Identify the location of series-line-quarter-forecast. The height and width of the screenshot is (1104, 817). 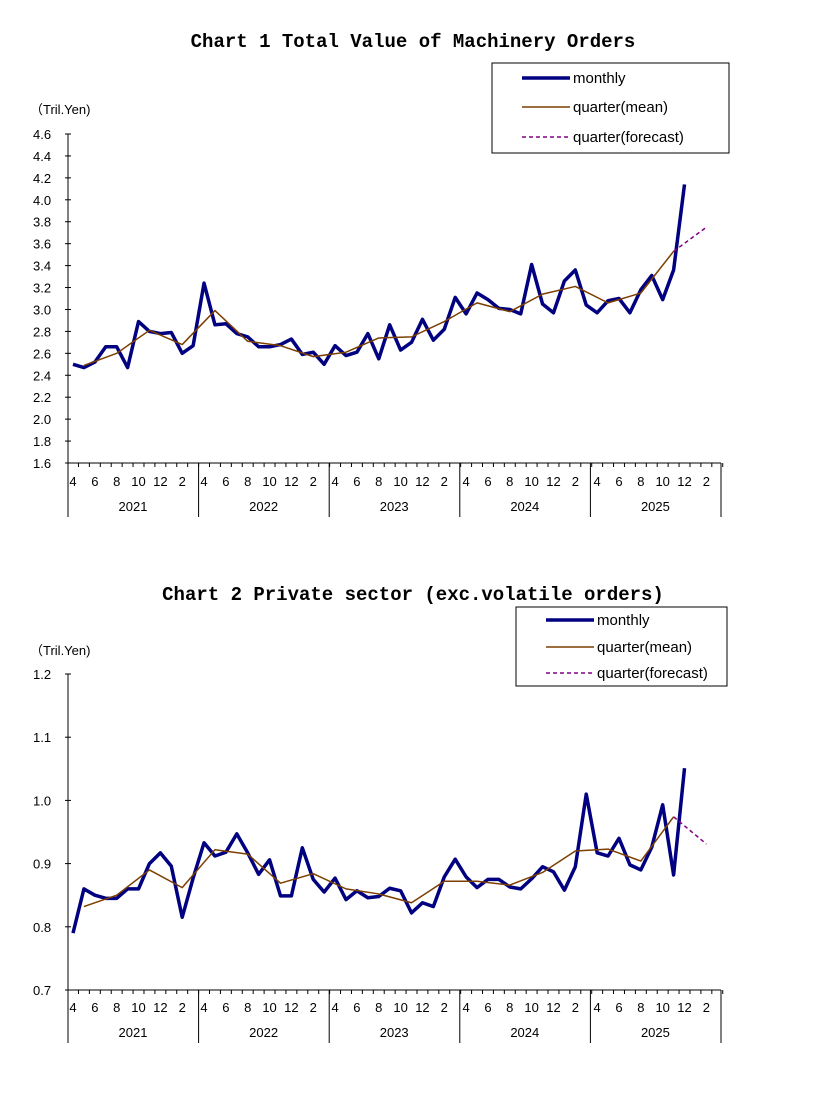
(690, 830).